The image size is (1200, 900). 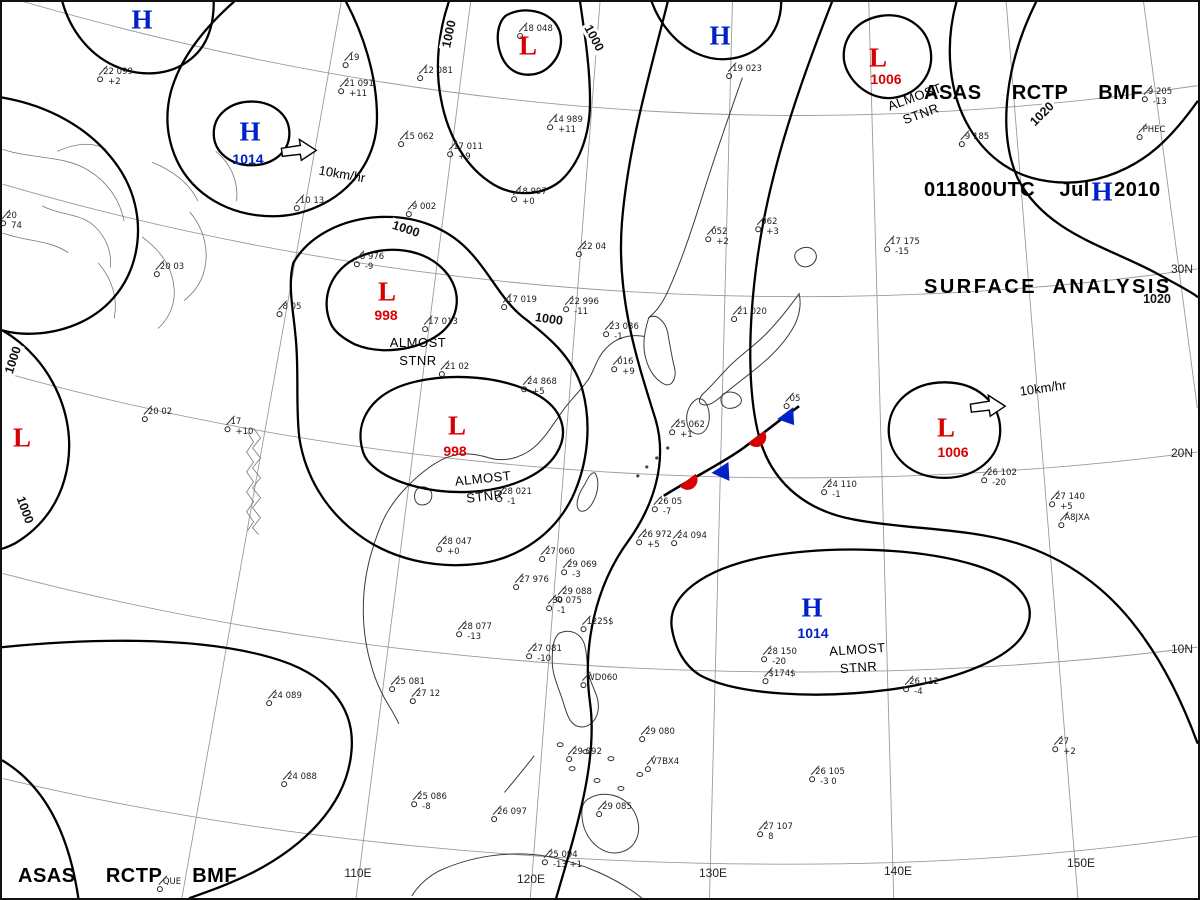 What do you see at coordinates (454, 547) in the screenshot?
I see `station-plot: 28 047 +0` at bounding box center [454, 547].